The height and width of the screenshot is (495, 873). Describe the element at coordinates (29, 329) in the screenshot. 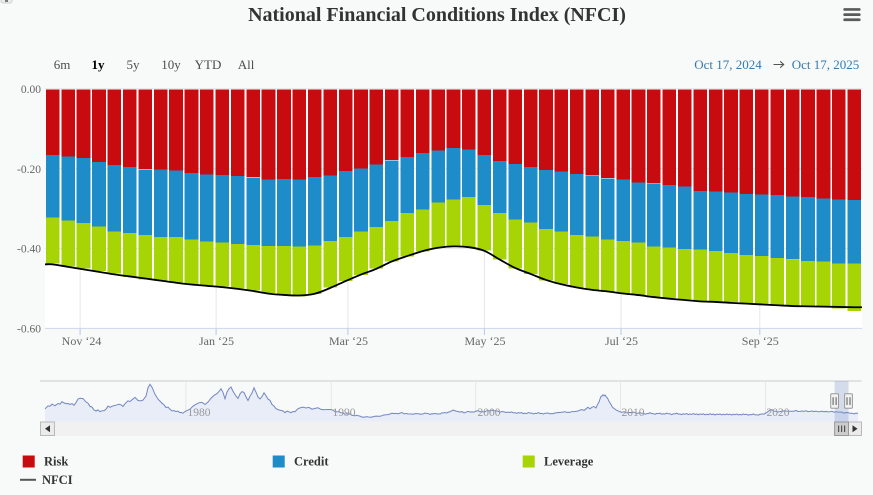

I see `svg-text: -0.60` at that location.